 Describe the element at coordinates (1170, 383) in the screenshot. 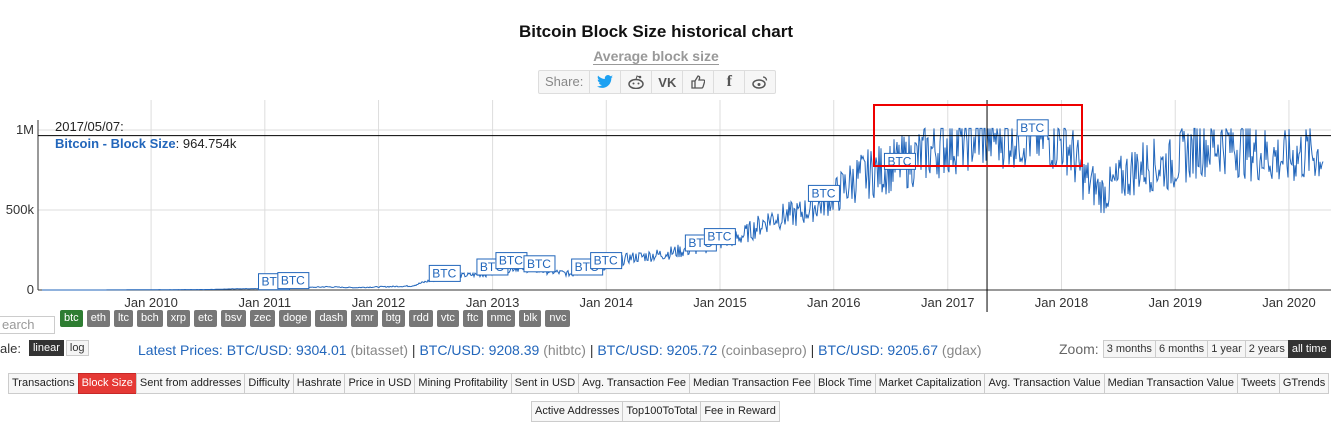

I see `metric-median-transaction-value: Median Transaction Value` at that location.